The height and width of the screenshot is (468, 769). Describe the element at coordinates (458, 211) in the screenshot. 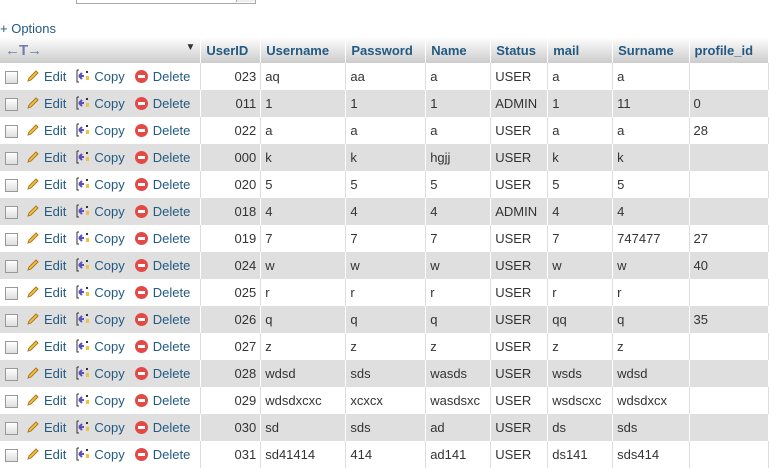

I see `cell-name: 4` at that location.